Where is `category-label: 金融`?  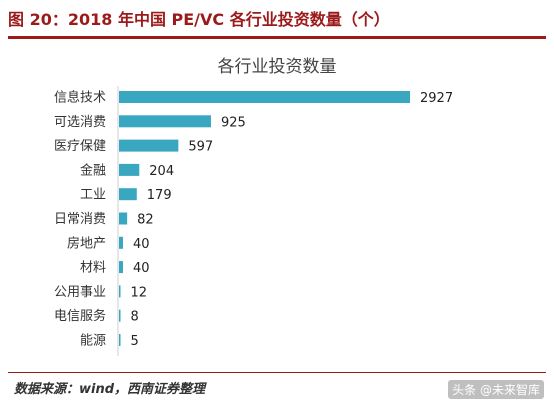 category-label: 金融 is located at coordinates (93, 170).